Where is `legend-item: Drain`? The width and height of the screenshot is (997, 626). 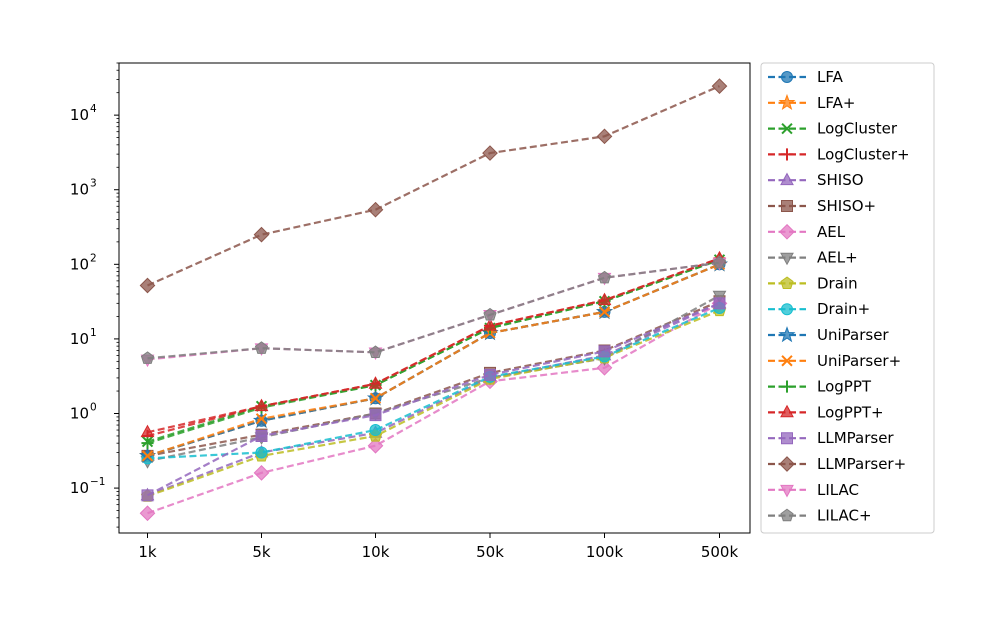 legend-item: Drain is located at coordinates (813, 283).